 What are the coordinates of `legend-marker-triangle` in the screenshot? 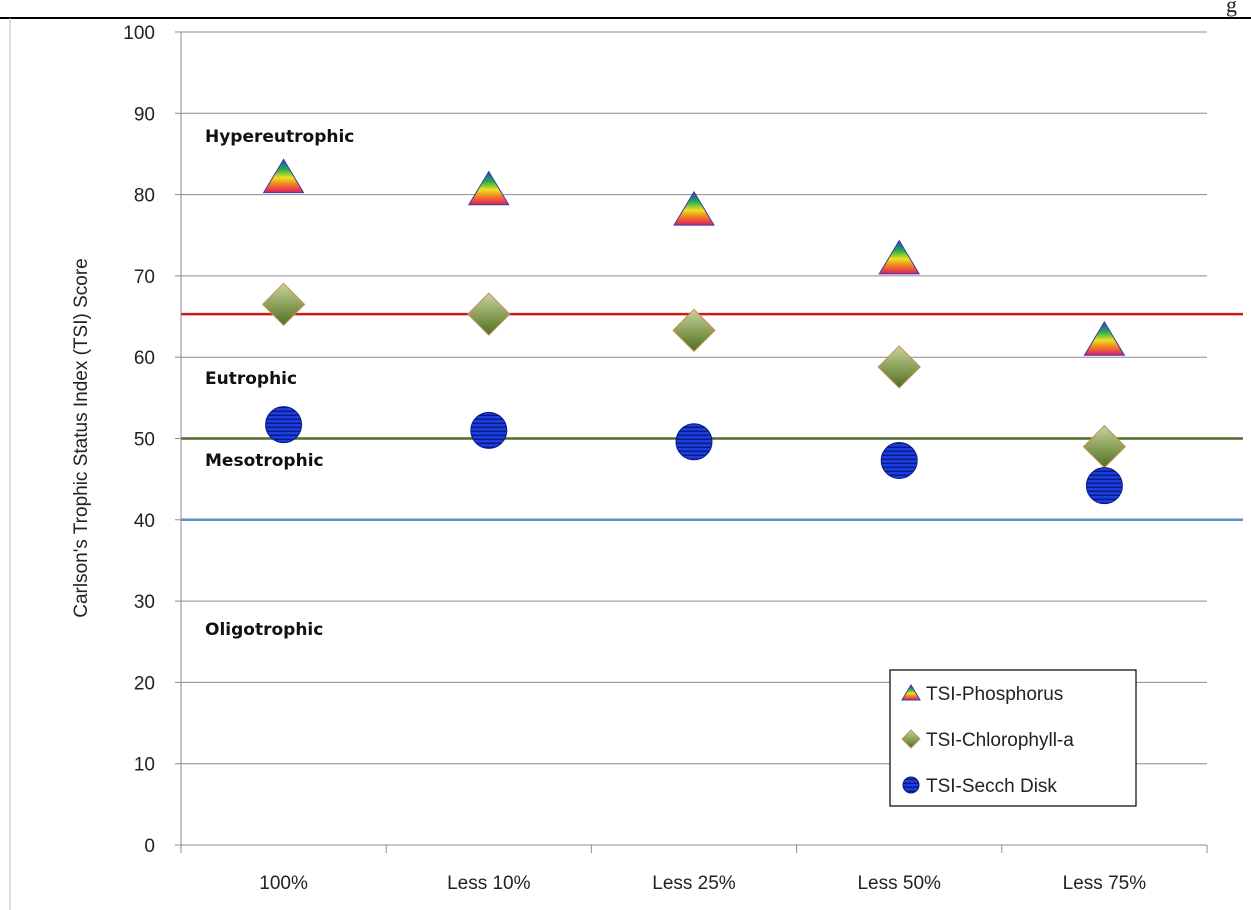 It's located at (911, 692).